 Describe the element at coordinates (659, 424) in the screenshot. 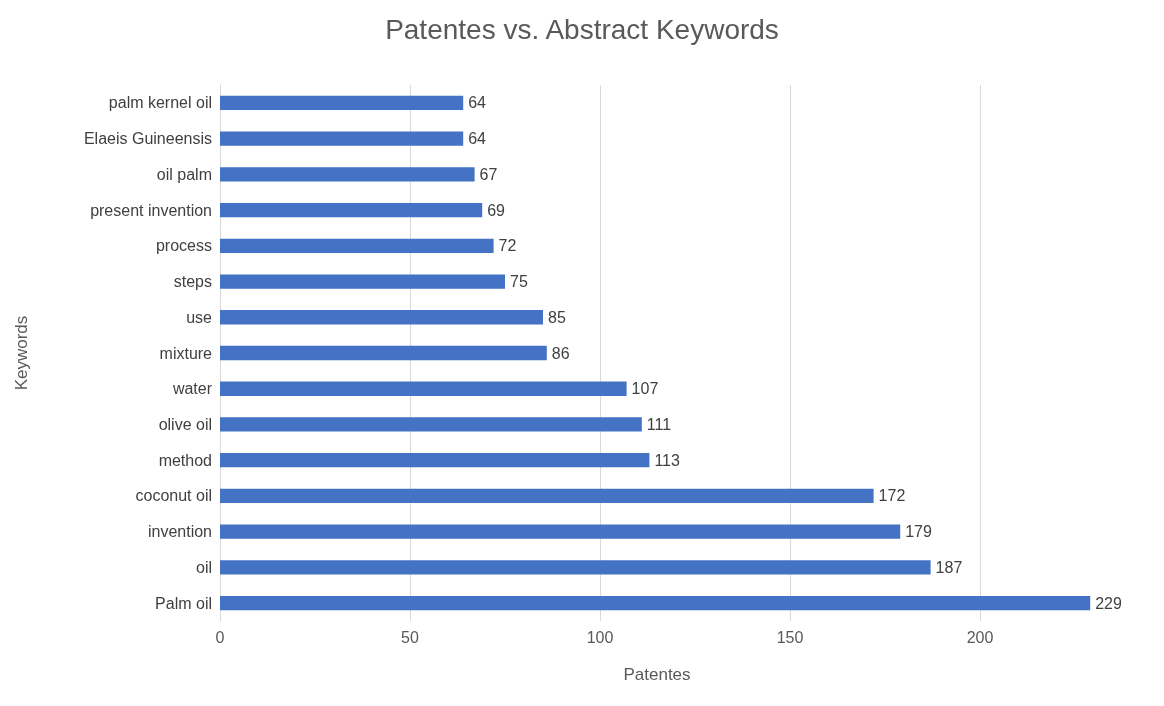

I see `data-label: 111` at that location.